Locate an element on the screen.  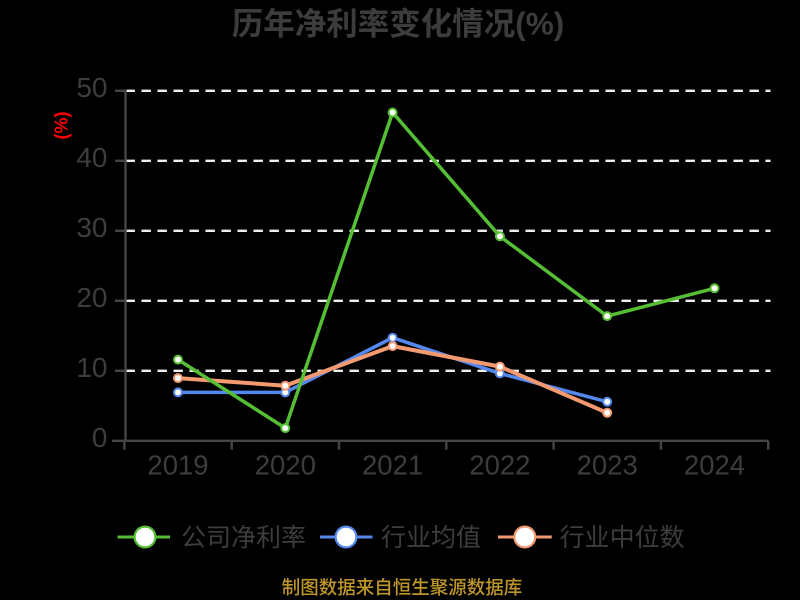
svg-text: 2020 is located at coordinates (285, 465).